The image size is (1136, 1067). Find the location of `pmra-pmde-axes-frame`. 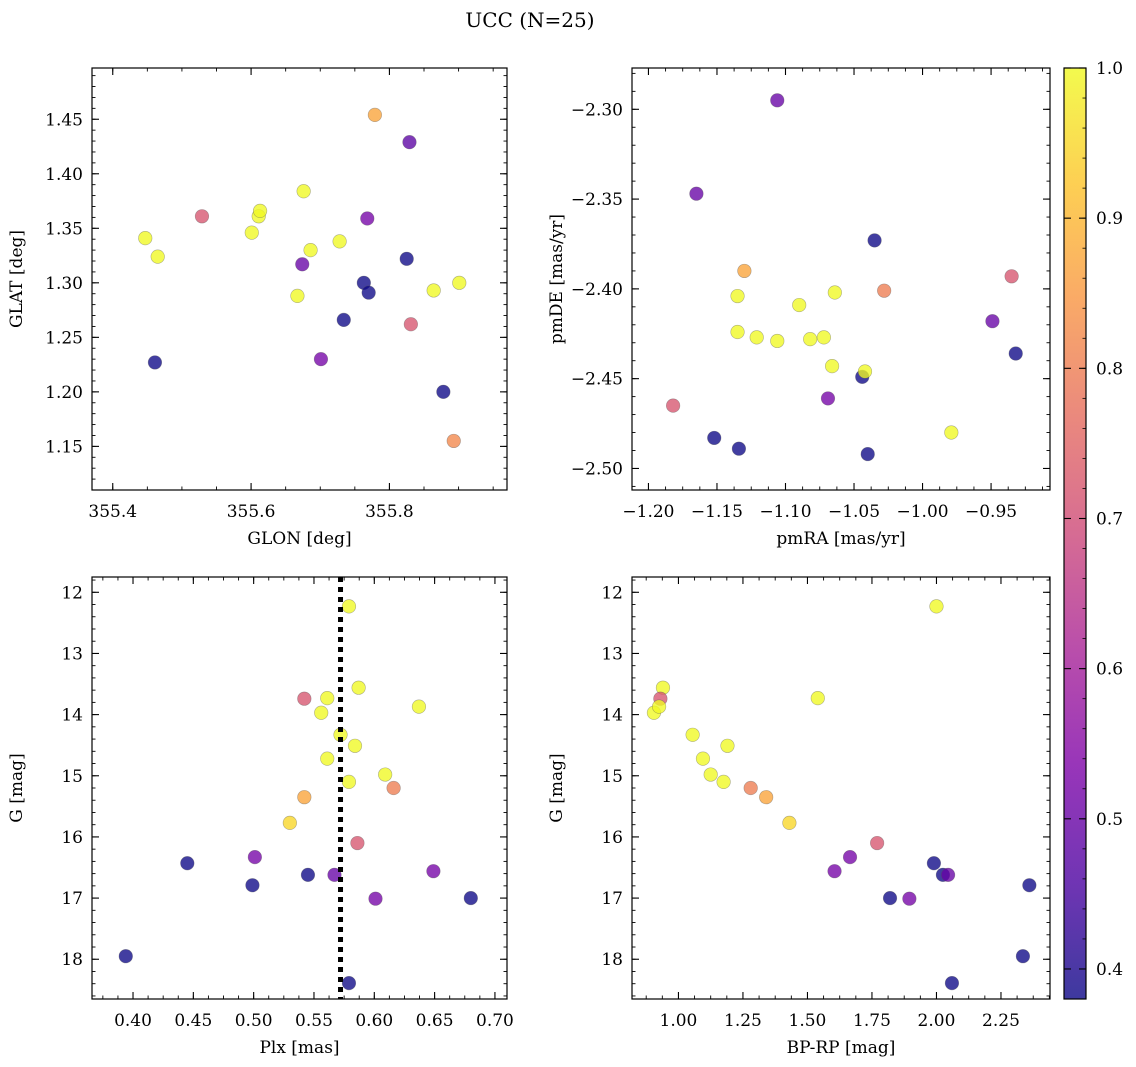

pmra-pmde-axes-frame is located at coordinates (841, 279).